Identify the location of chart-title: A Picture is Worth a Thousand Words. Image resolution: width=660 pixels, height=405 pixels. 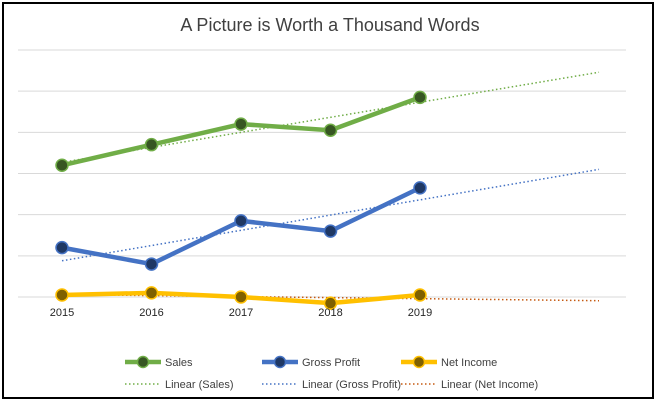
(329, 25).